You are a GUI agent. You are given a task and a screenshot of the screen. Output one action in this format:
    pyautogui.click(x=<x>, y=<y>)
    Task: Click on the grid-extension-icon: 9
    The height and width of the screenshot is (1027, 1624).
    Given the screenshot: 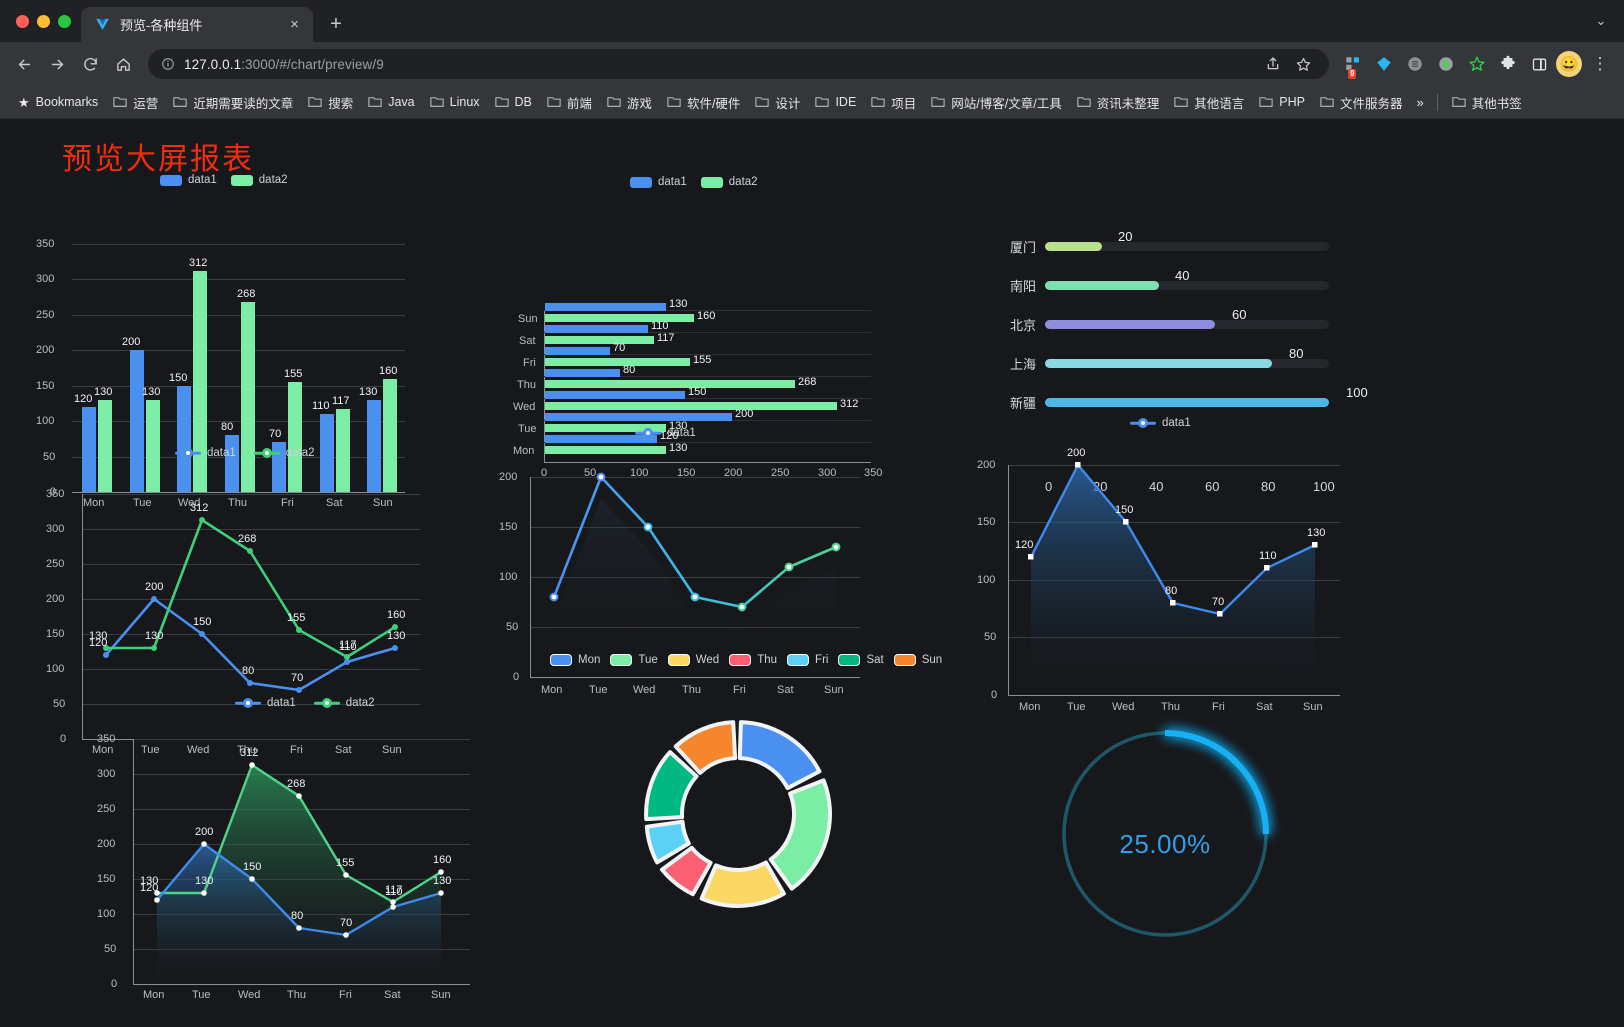 What is the action you would take?
    pyautogui.click(x=1353, y=64)
    